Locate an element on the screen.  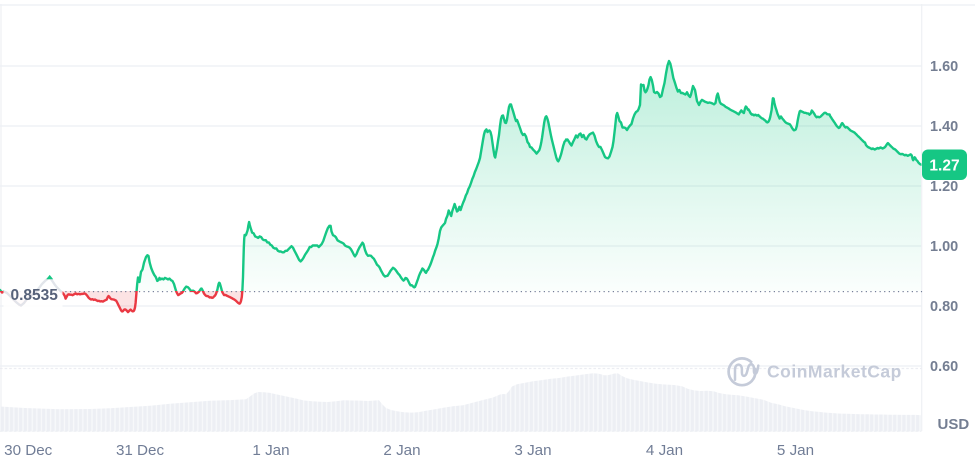
svg-text: 0.80 is located at coordinates (944, 307).